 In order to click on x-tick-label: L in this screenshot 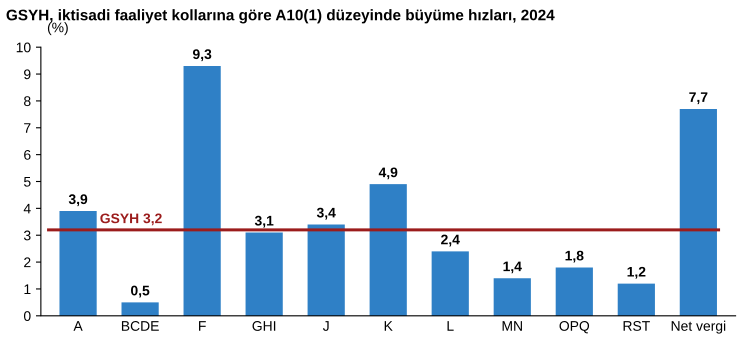, I will do `click(451, 326)`.